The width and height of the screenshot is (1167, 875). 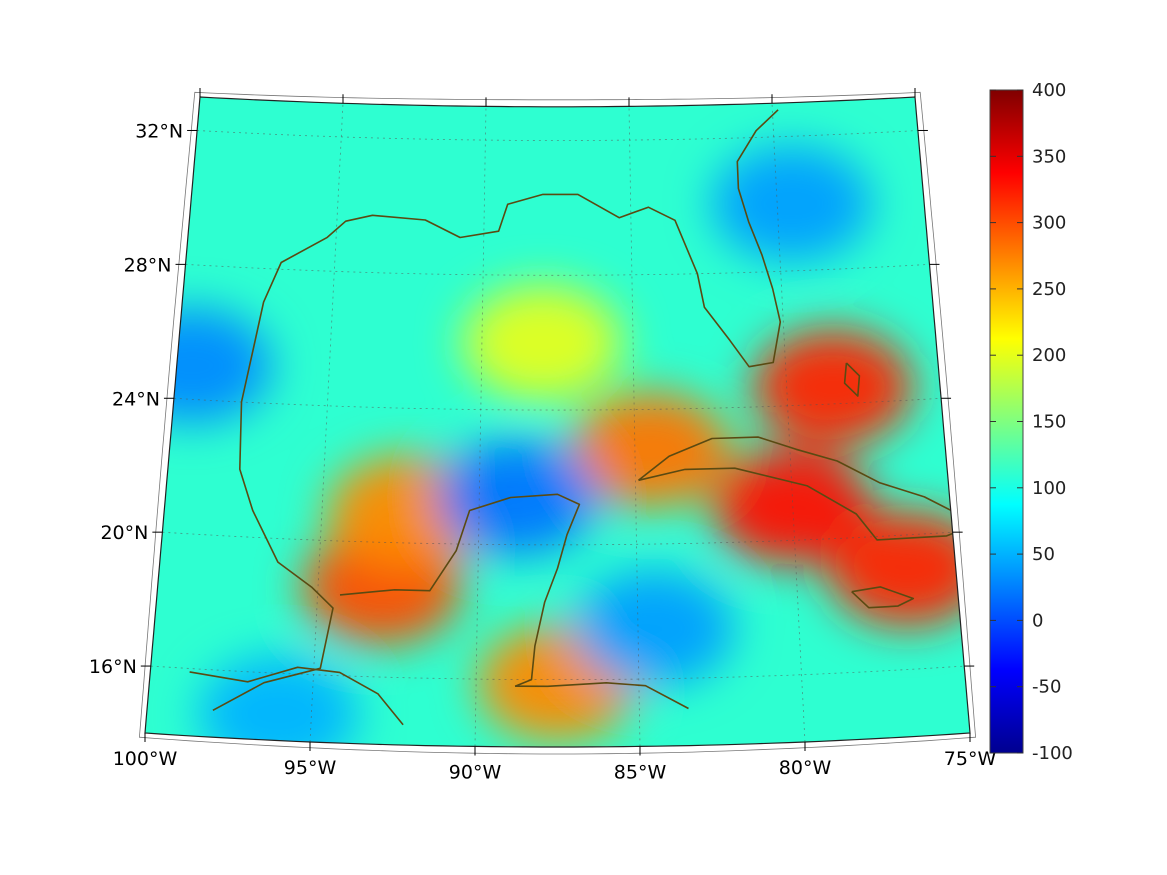 What do you see at coordinates (602, 696) in the screenshot?
I see `coastline-honduras` at bounding box center [602, 696].